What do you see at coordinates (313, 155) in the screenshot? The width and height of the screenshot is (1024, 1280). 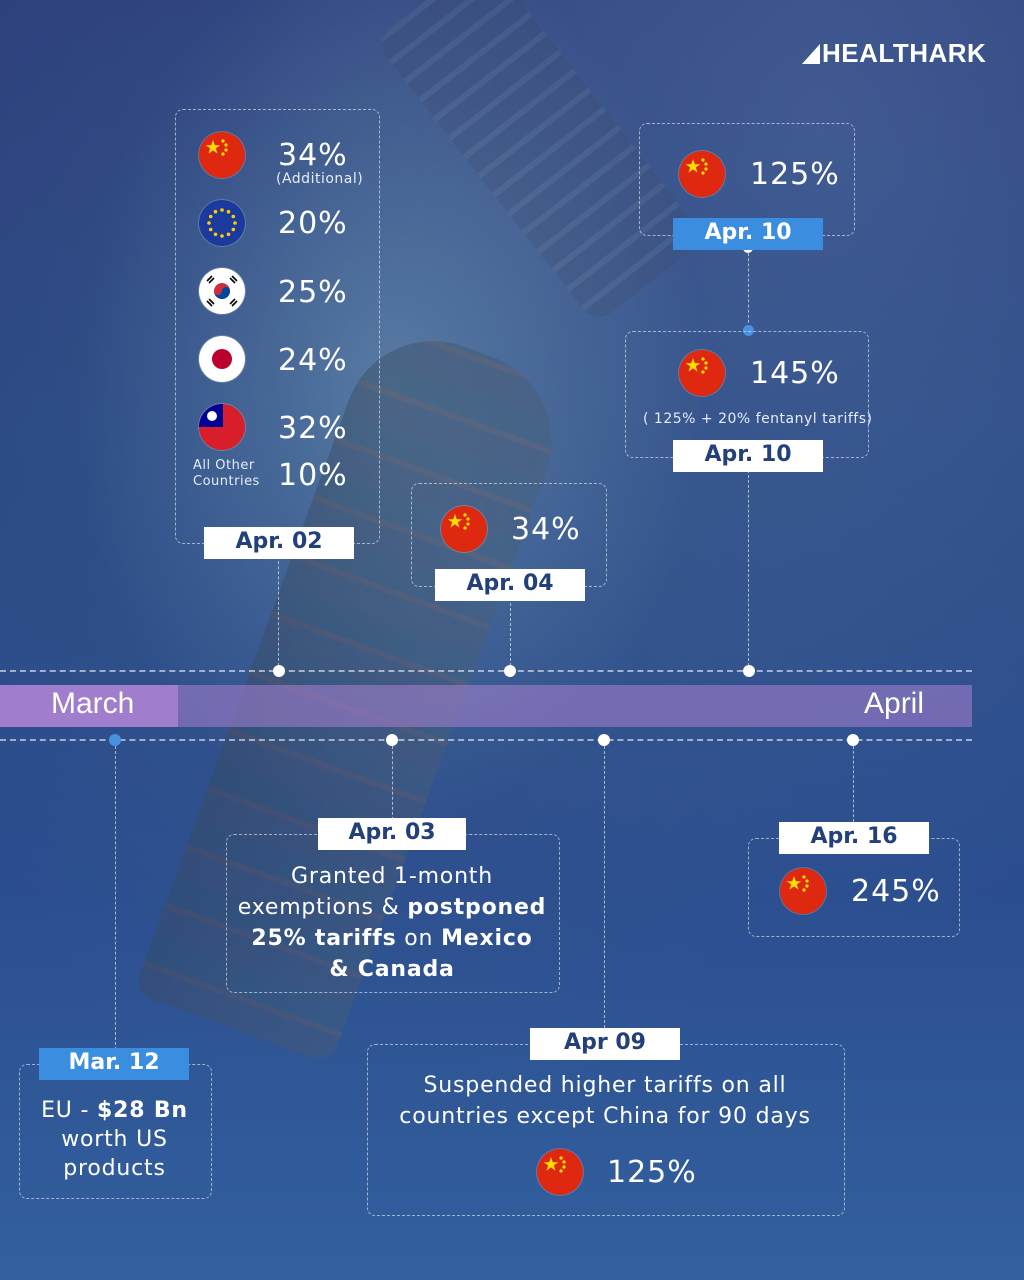 I see `rate-china-apr02: 34%` at bounding box center [313, 155].